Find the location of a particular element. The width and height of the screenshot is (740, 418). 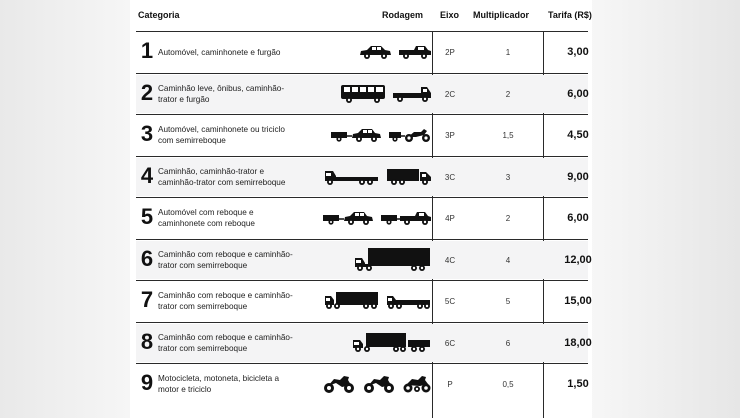

tariff-value: 15,00 is located at coordinates (578, 301).